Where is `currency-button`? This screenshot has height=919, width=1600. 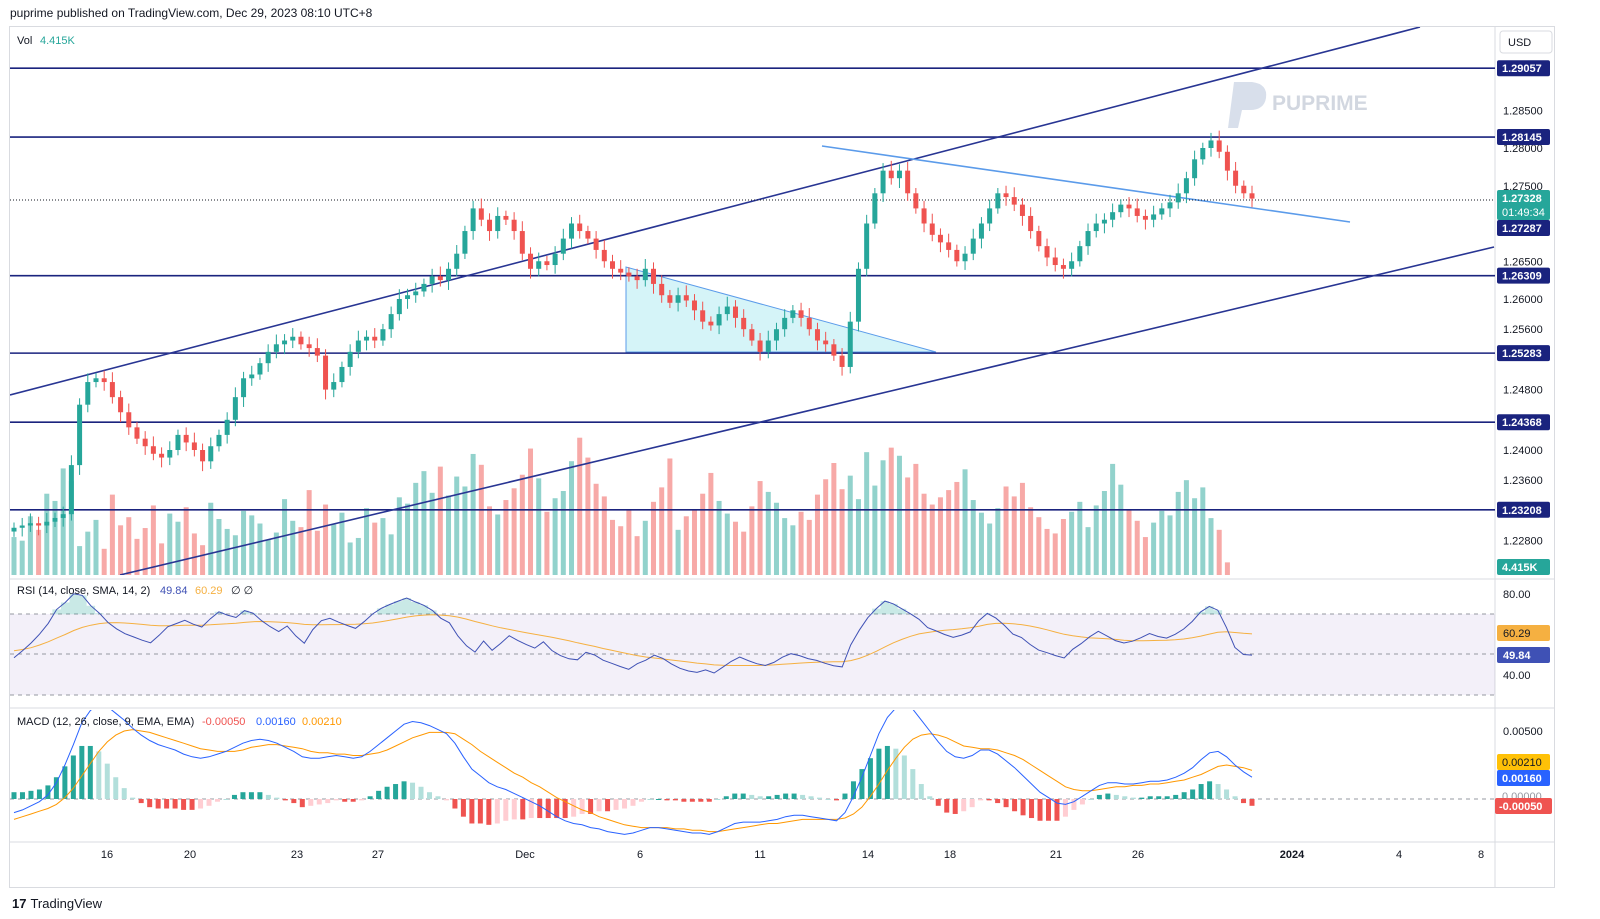 currency-button is located at coordinates (1526, 42).